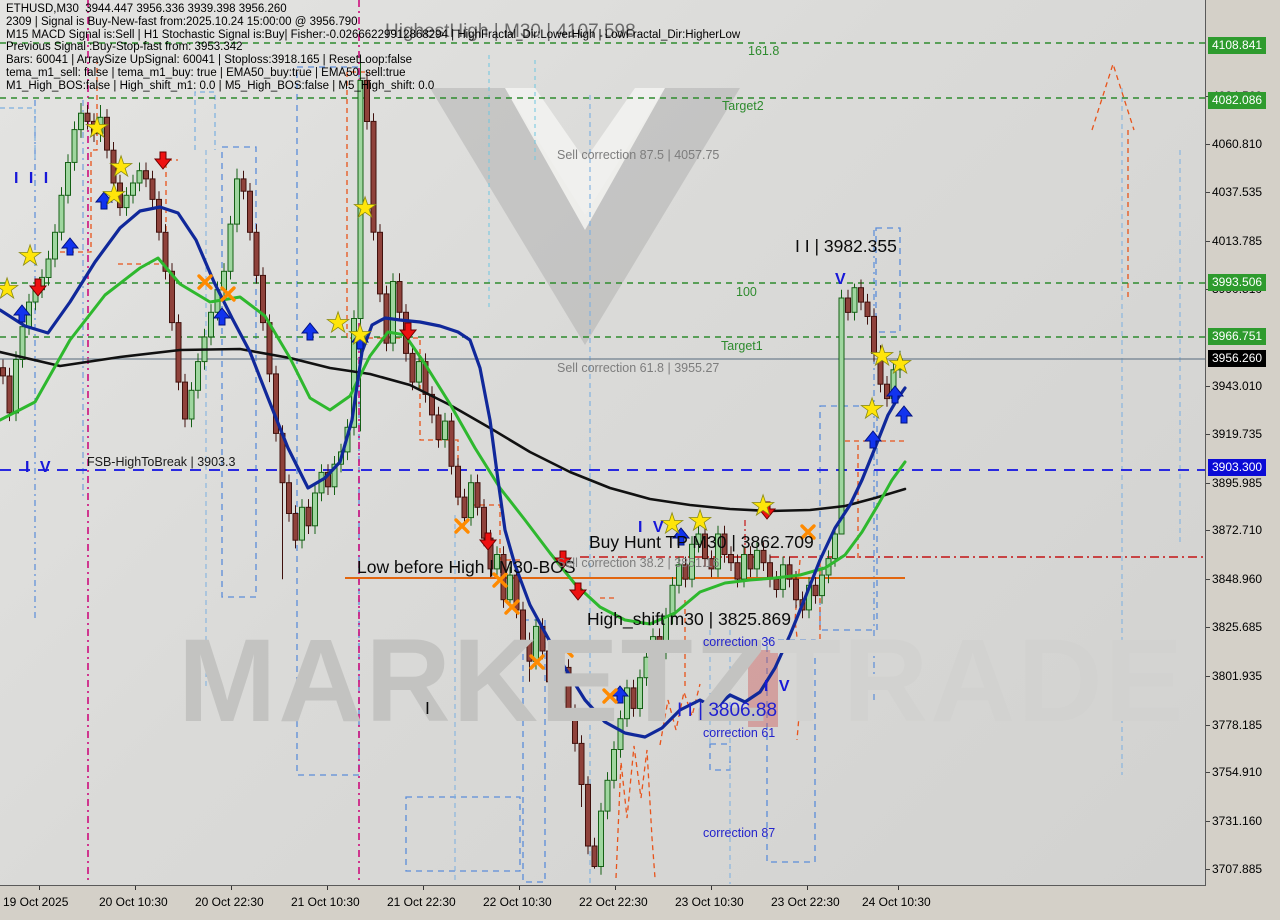 This screenshot has width=1280, height=920. What do you see at coordinates (39, 467) in the screenshot?
I see `roman-iv-left: I V` at bounding box center [39, 467].